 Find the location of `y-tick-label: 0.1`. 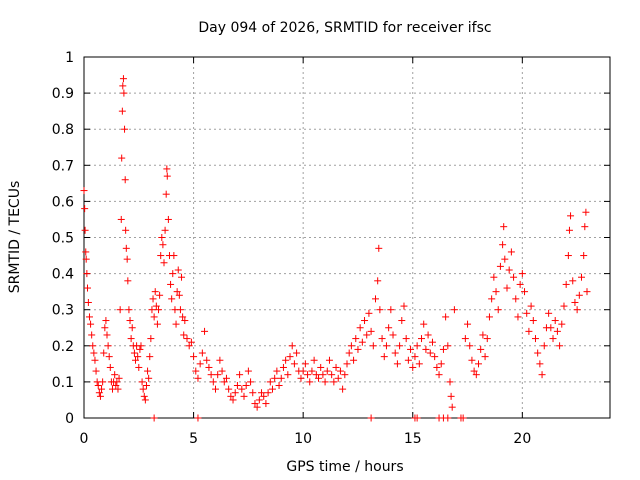

y-tick-label: 0.1 is located at coordinates (63, 383).